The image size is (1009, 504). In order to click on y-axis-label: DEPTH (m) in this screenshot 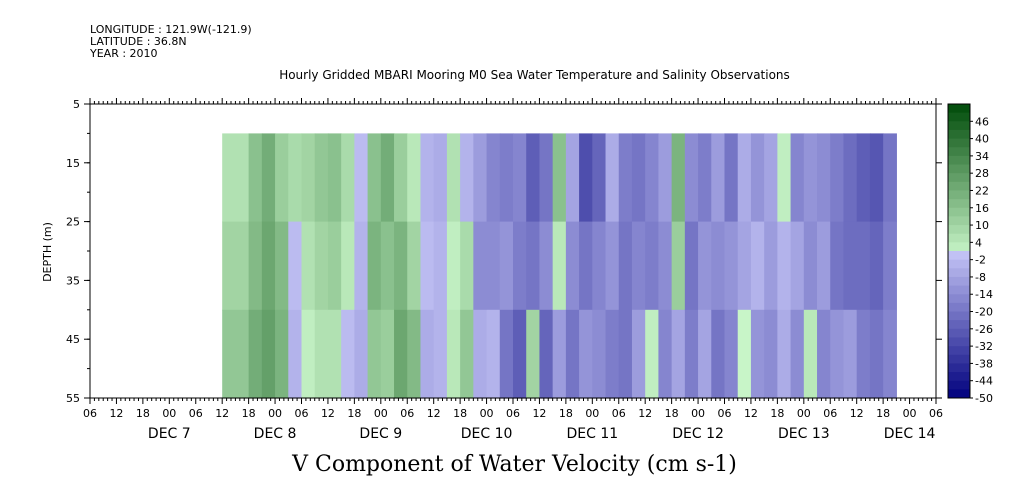, I will do `click(47, 252)`.